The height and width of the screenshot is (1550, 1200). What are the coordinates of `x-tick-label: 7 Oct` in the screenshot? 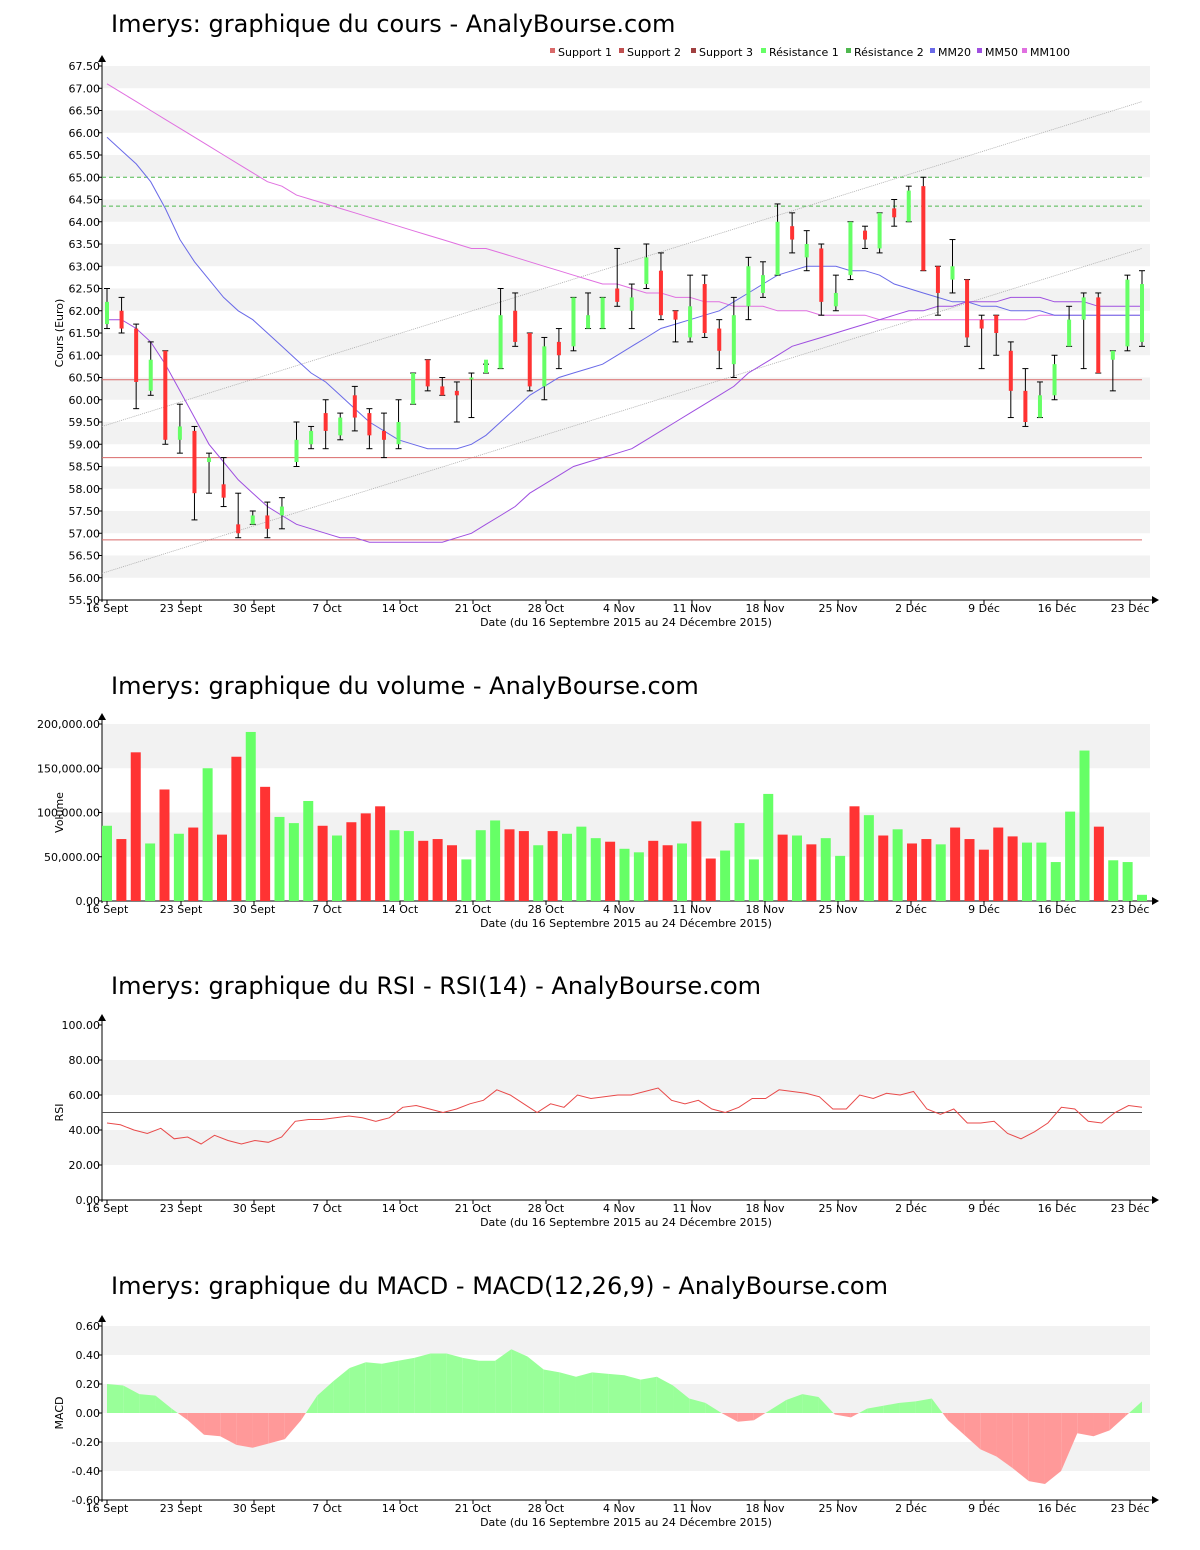 It's located at (327, 909).